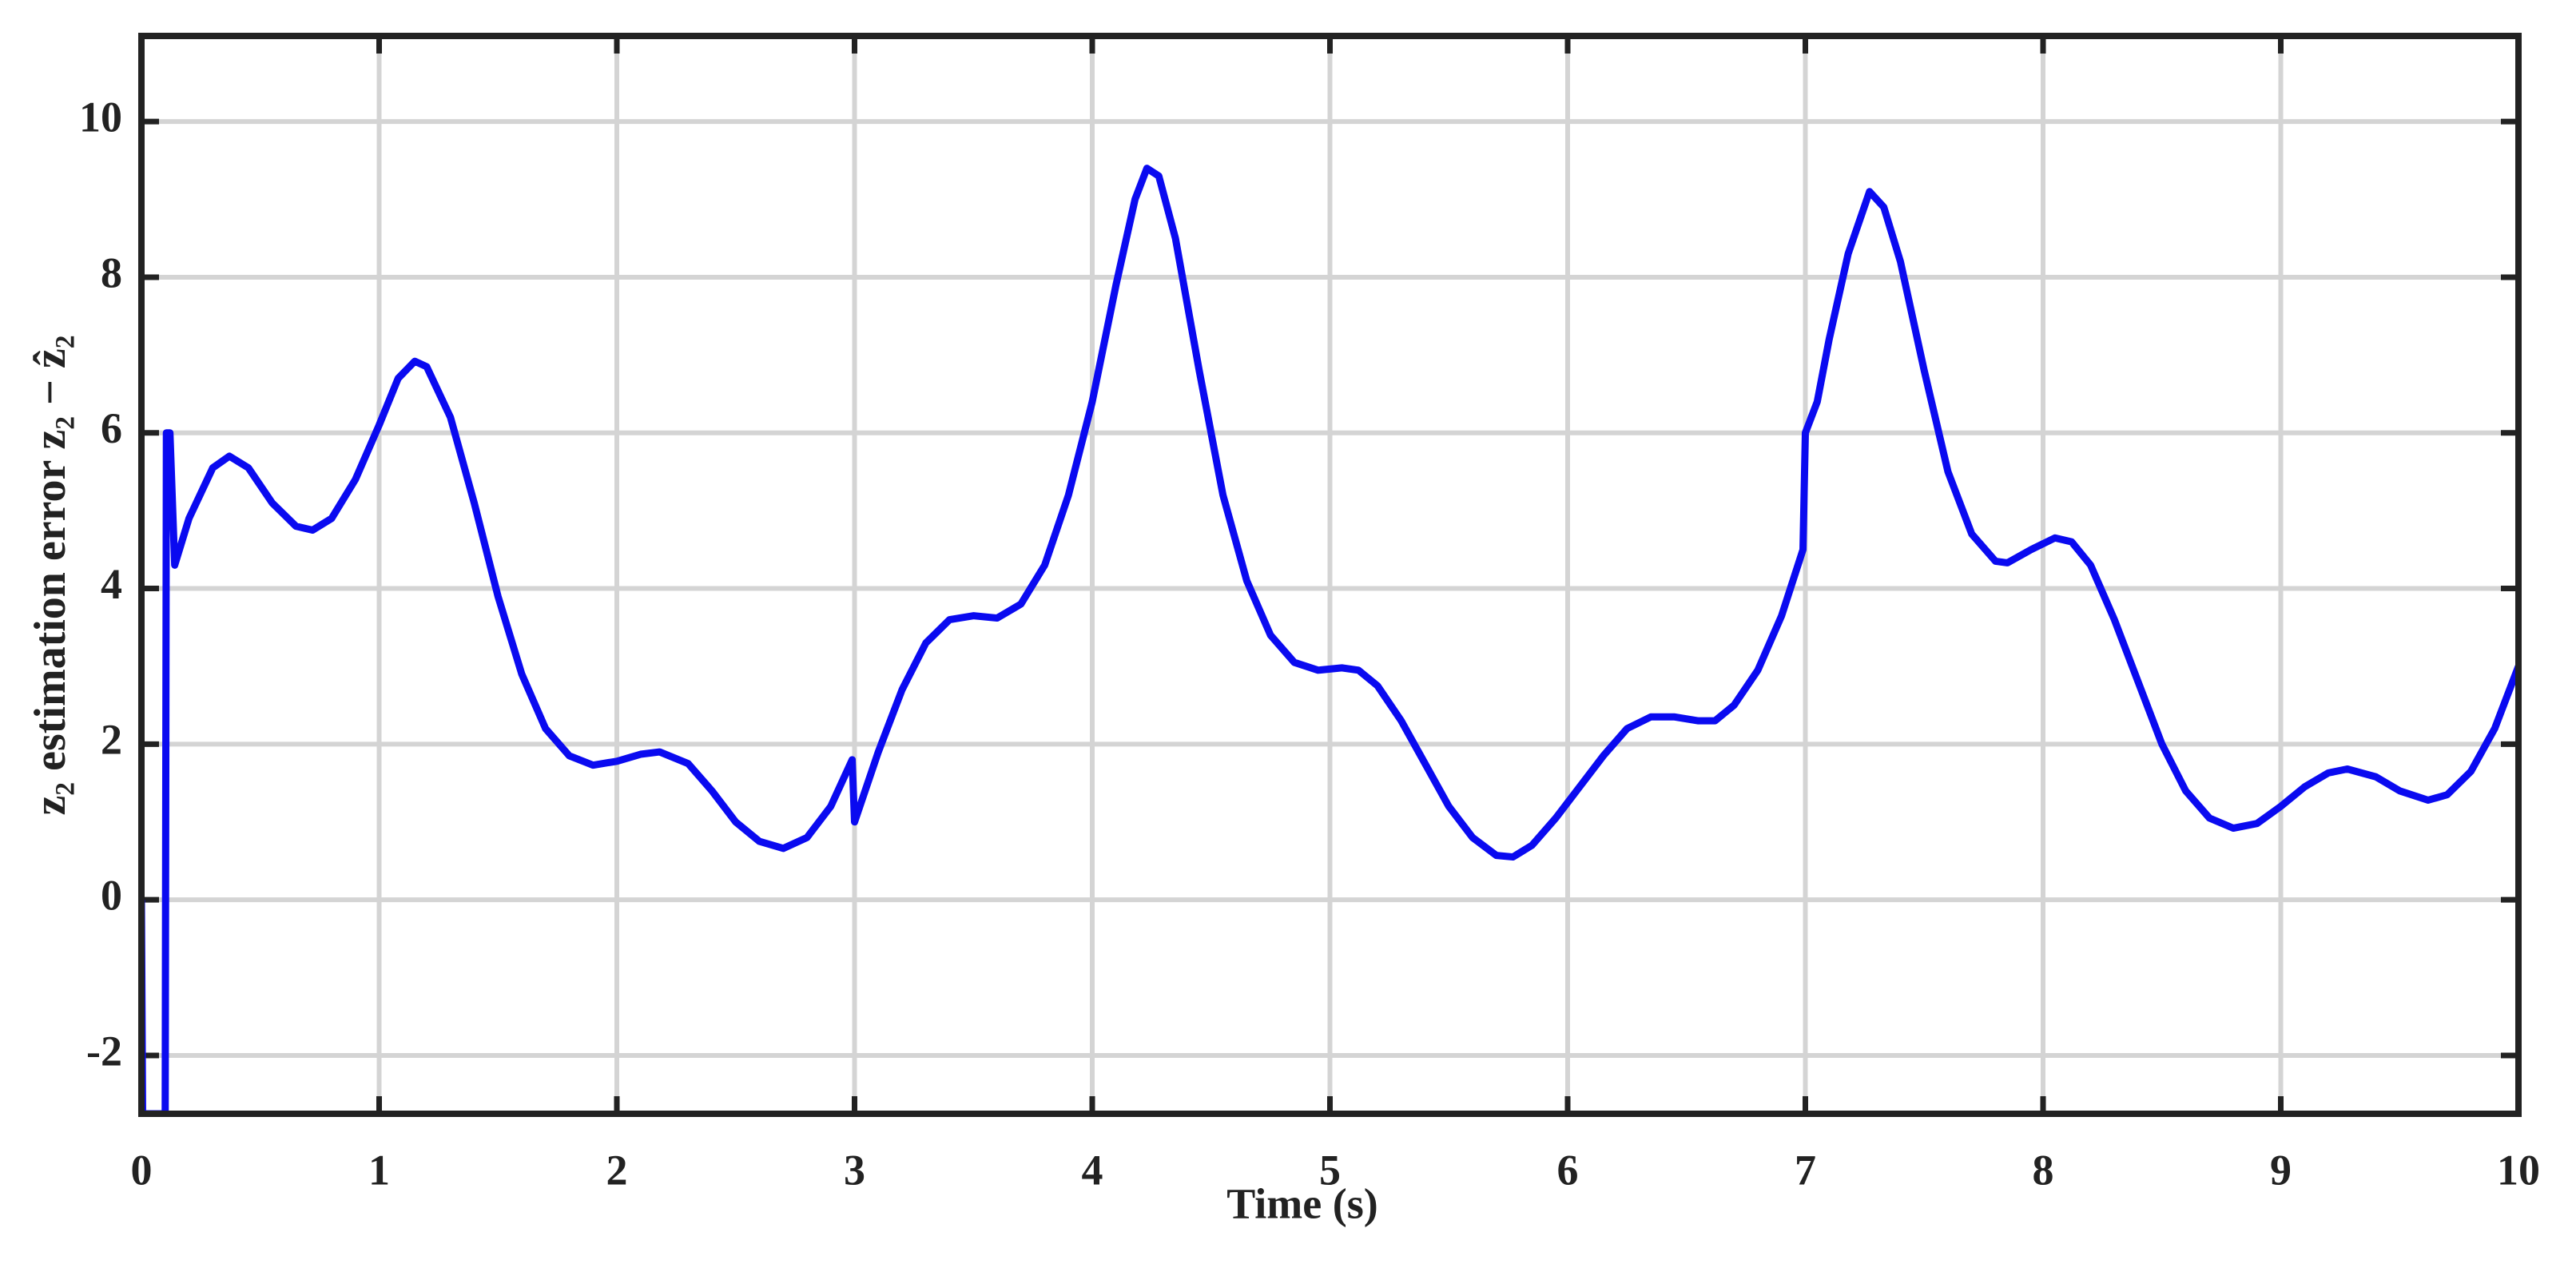 The height and width of the screenshot is (1264, 2576). I want to click on x-tick-label: 7, so click(1805, 1170).